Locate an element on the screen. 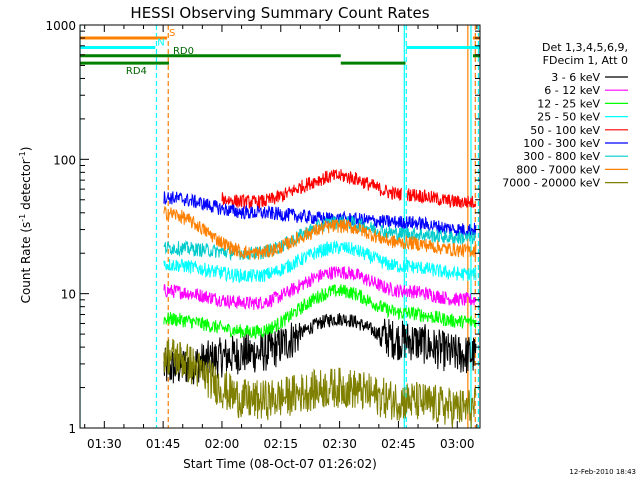 Image resolution: width=640 pixels, height=480 pixels. x-tick-label-6: 03:00 is located at coordinates (457, 444).